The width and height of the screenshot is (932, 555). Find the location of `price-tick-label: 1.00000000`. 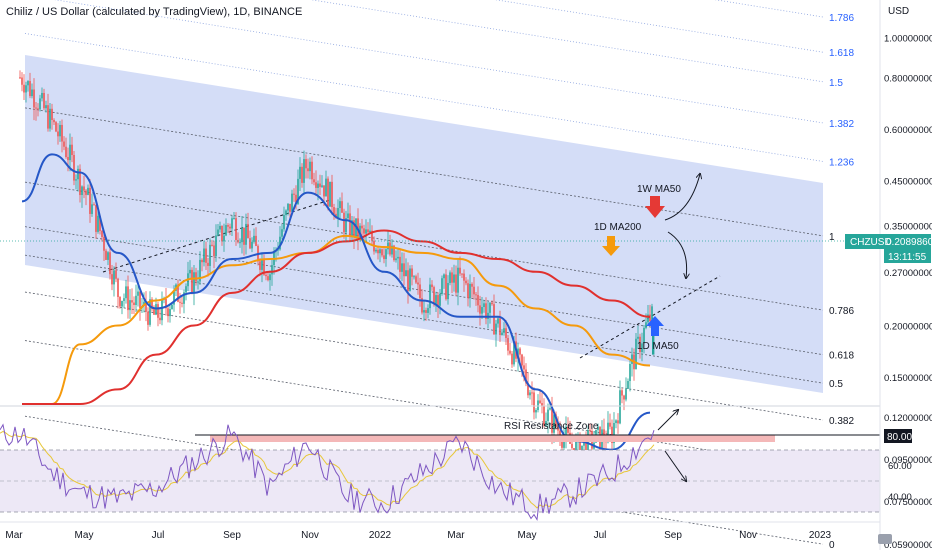

price-tick-label: 1.00000000 is located at coordinates (908, 38).